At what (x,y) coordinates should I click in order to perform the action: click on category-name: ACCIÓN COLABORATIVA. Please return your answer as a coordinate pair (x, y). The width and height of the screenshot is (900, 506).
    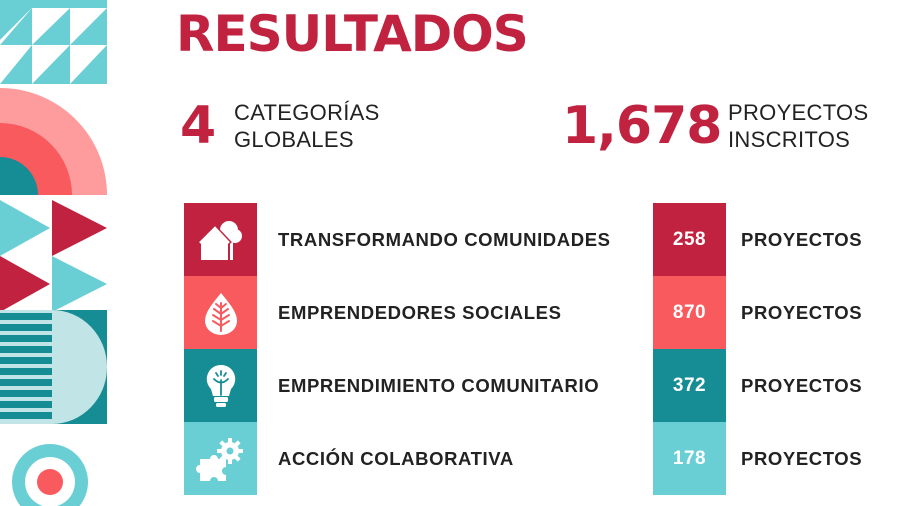
    Looking at the image, I should click on (396, 458).